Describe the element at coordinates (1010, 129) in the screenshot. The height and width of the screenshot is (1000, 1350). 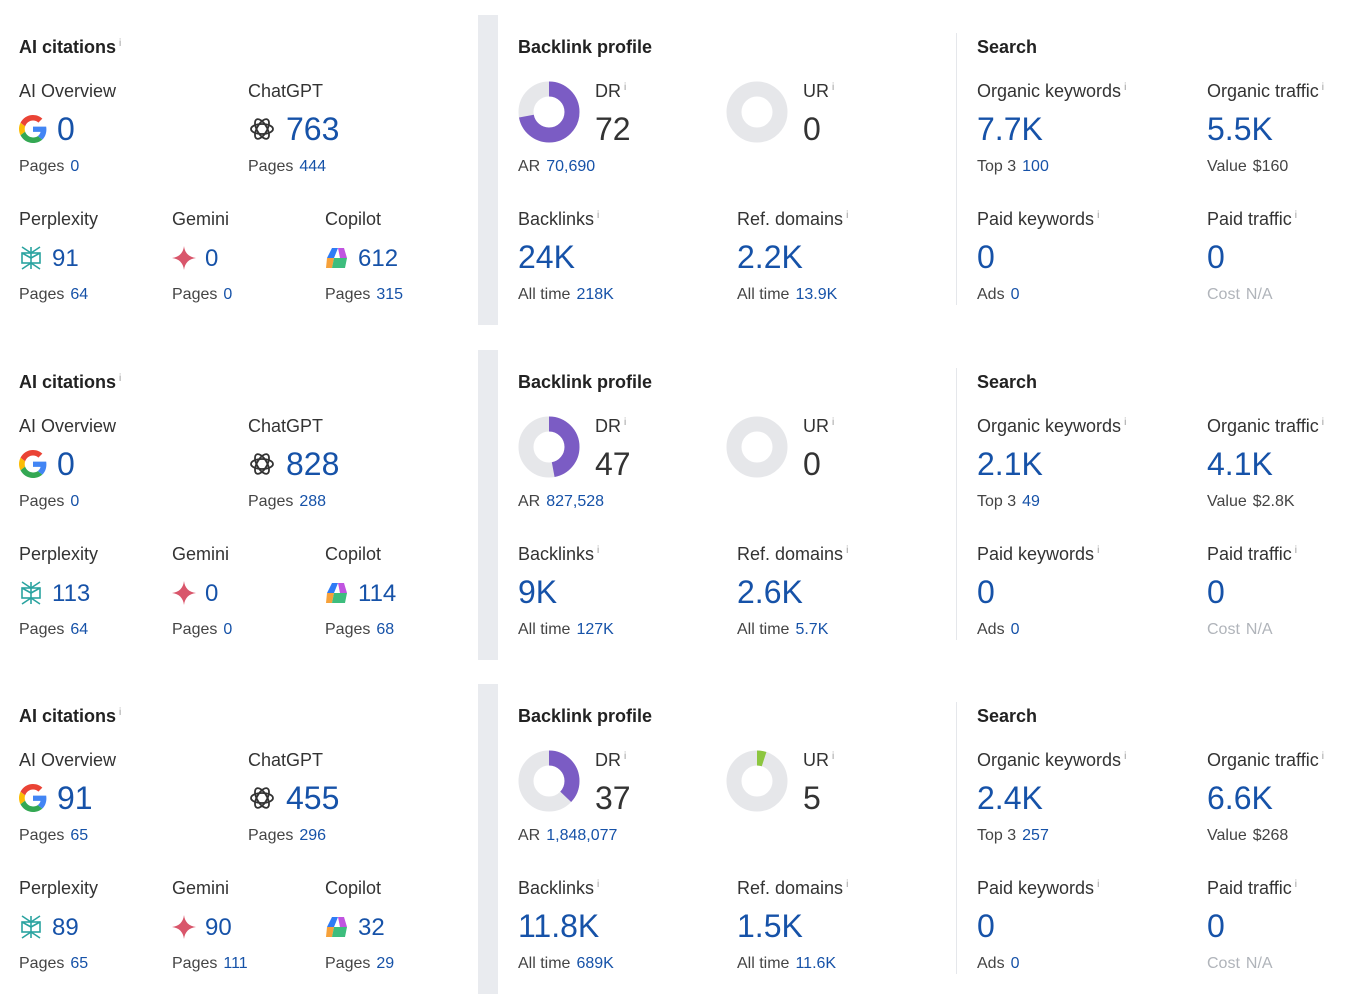
I see `organic-keywords-value: 7.7K` at that location.